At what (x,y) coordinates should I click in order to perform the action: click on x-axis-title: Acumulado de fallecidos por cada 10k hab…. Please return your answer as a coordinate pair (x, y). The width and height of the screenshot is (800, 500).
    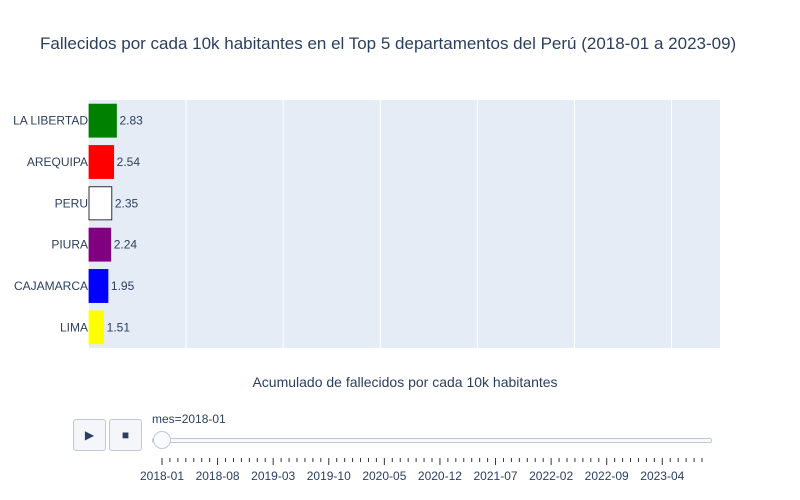
    Looking at the image, I should click on (405, 382).